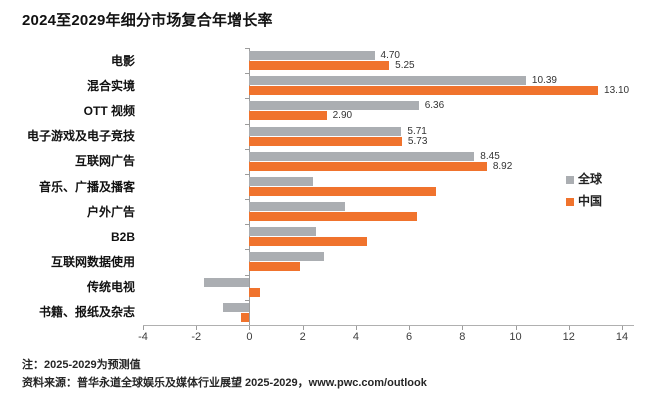 Image resolution: width=660 pixels, height=405 pixels. What do you see at coordinates (622, 337) in the screenshot?
I see `x-axis-tick-label: 14` at bounding box center [622, 337].